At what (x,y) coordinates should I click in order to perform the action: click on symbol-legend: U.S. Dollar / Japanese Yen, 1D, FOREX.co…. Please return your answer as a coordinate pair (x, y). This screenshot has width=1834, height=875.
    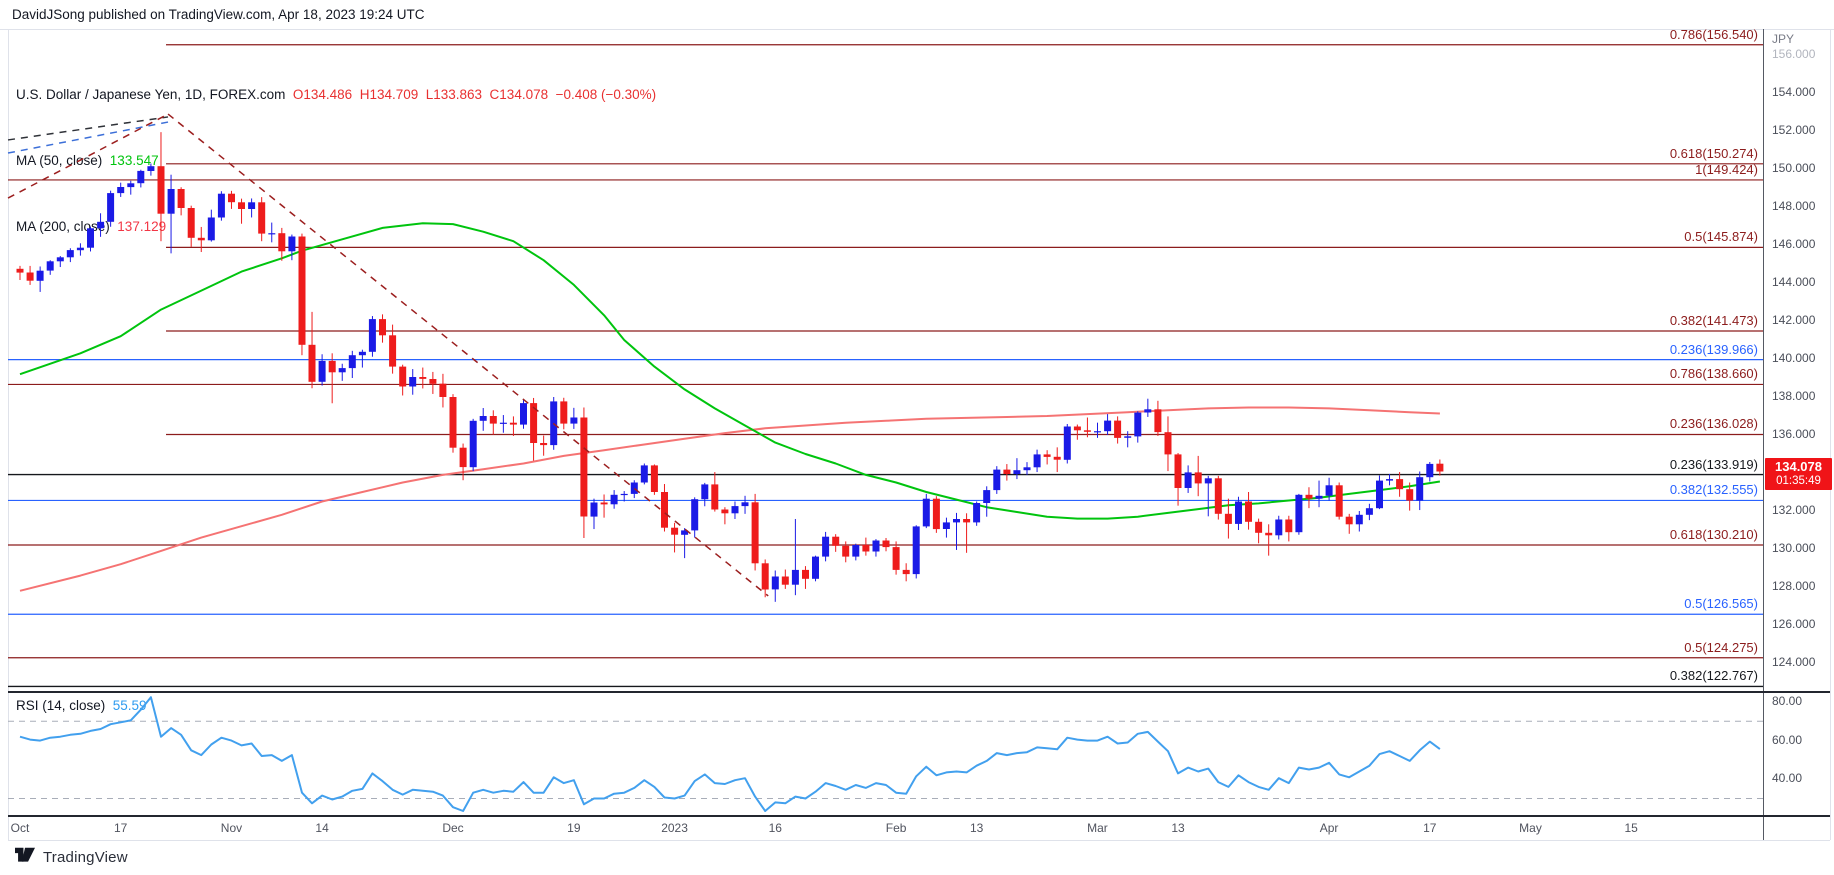
    Looking at the image, I should click on (336, 161).